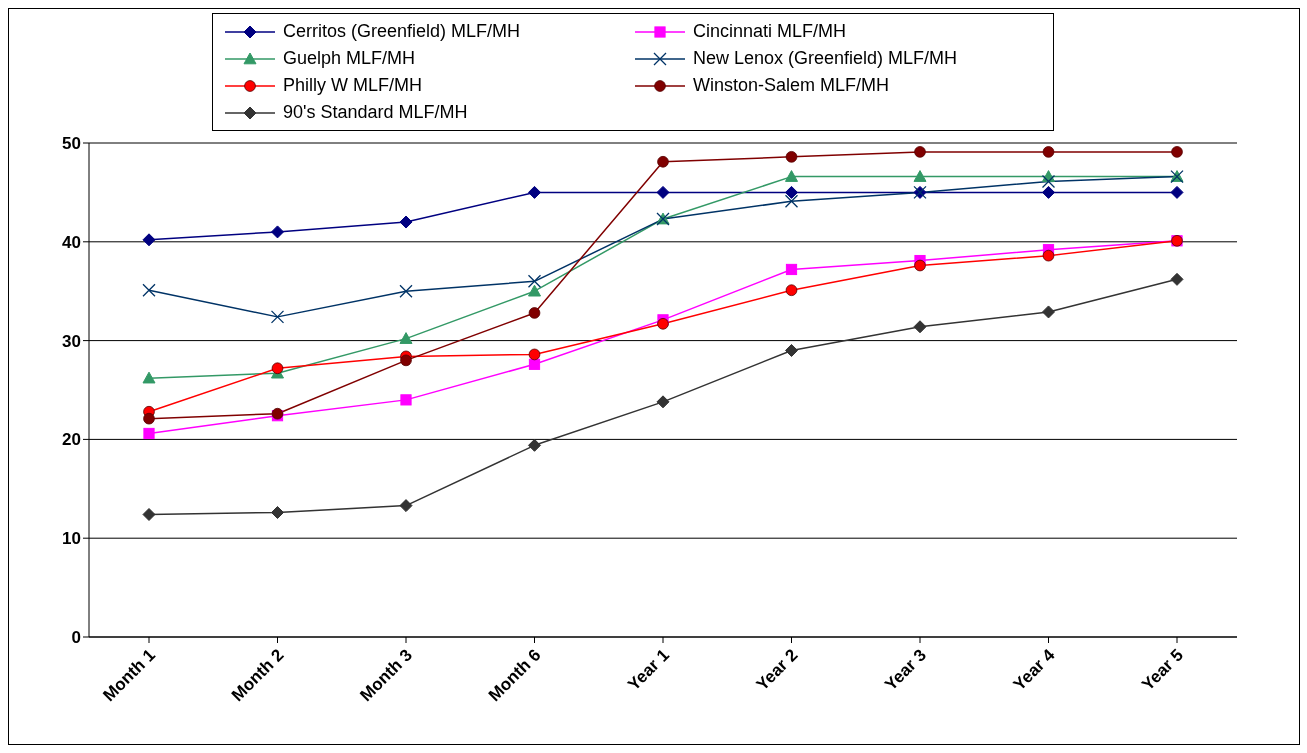  I want to click on y-tick-label: 50, so click(71, 144).